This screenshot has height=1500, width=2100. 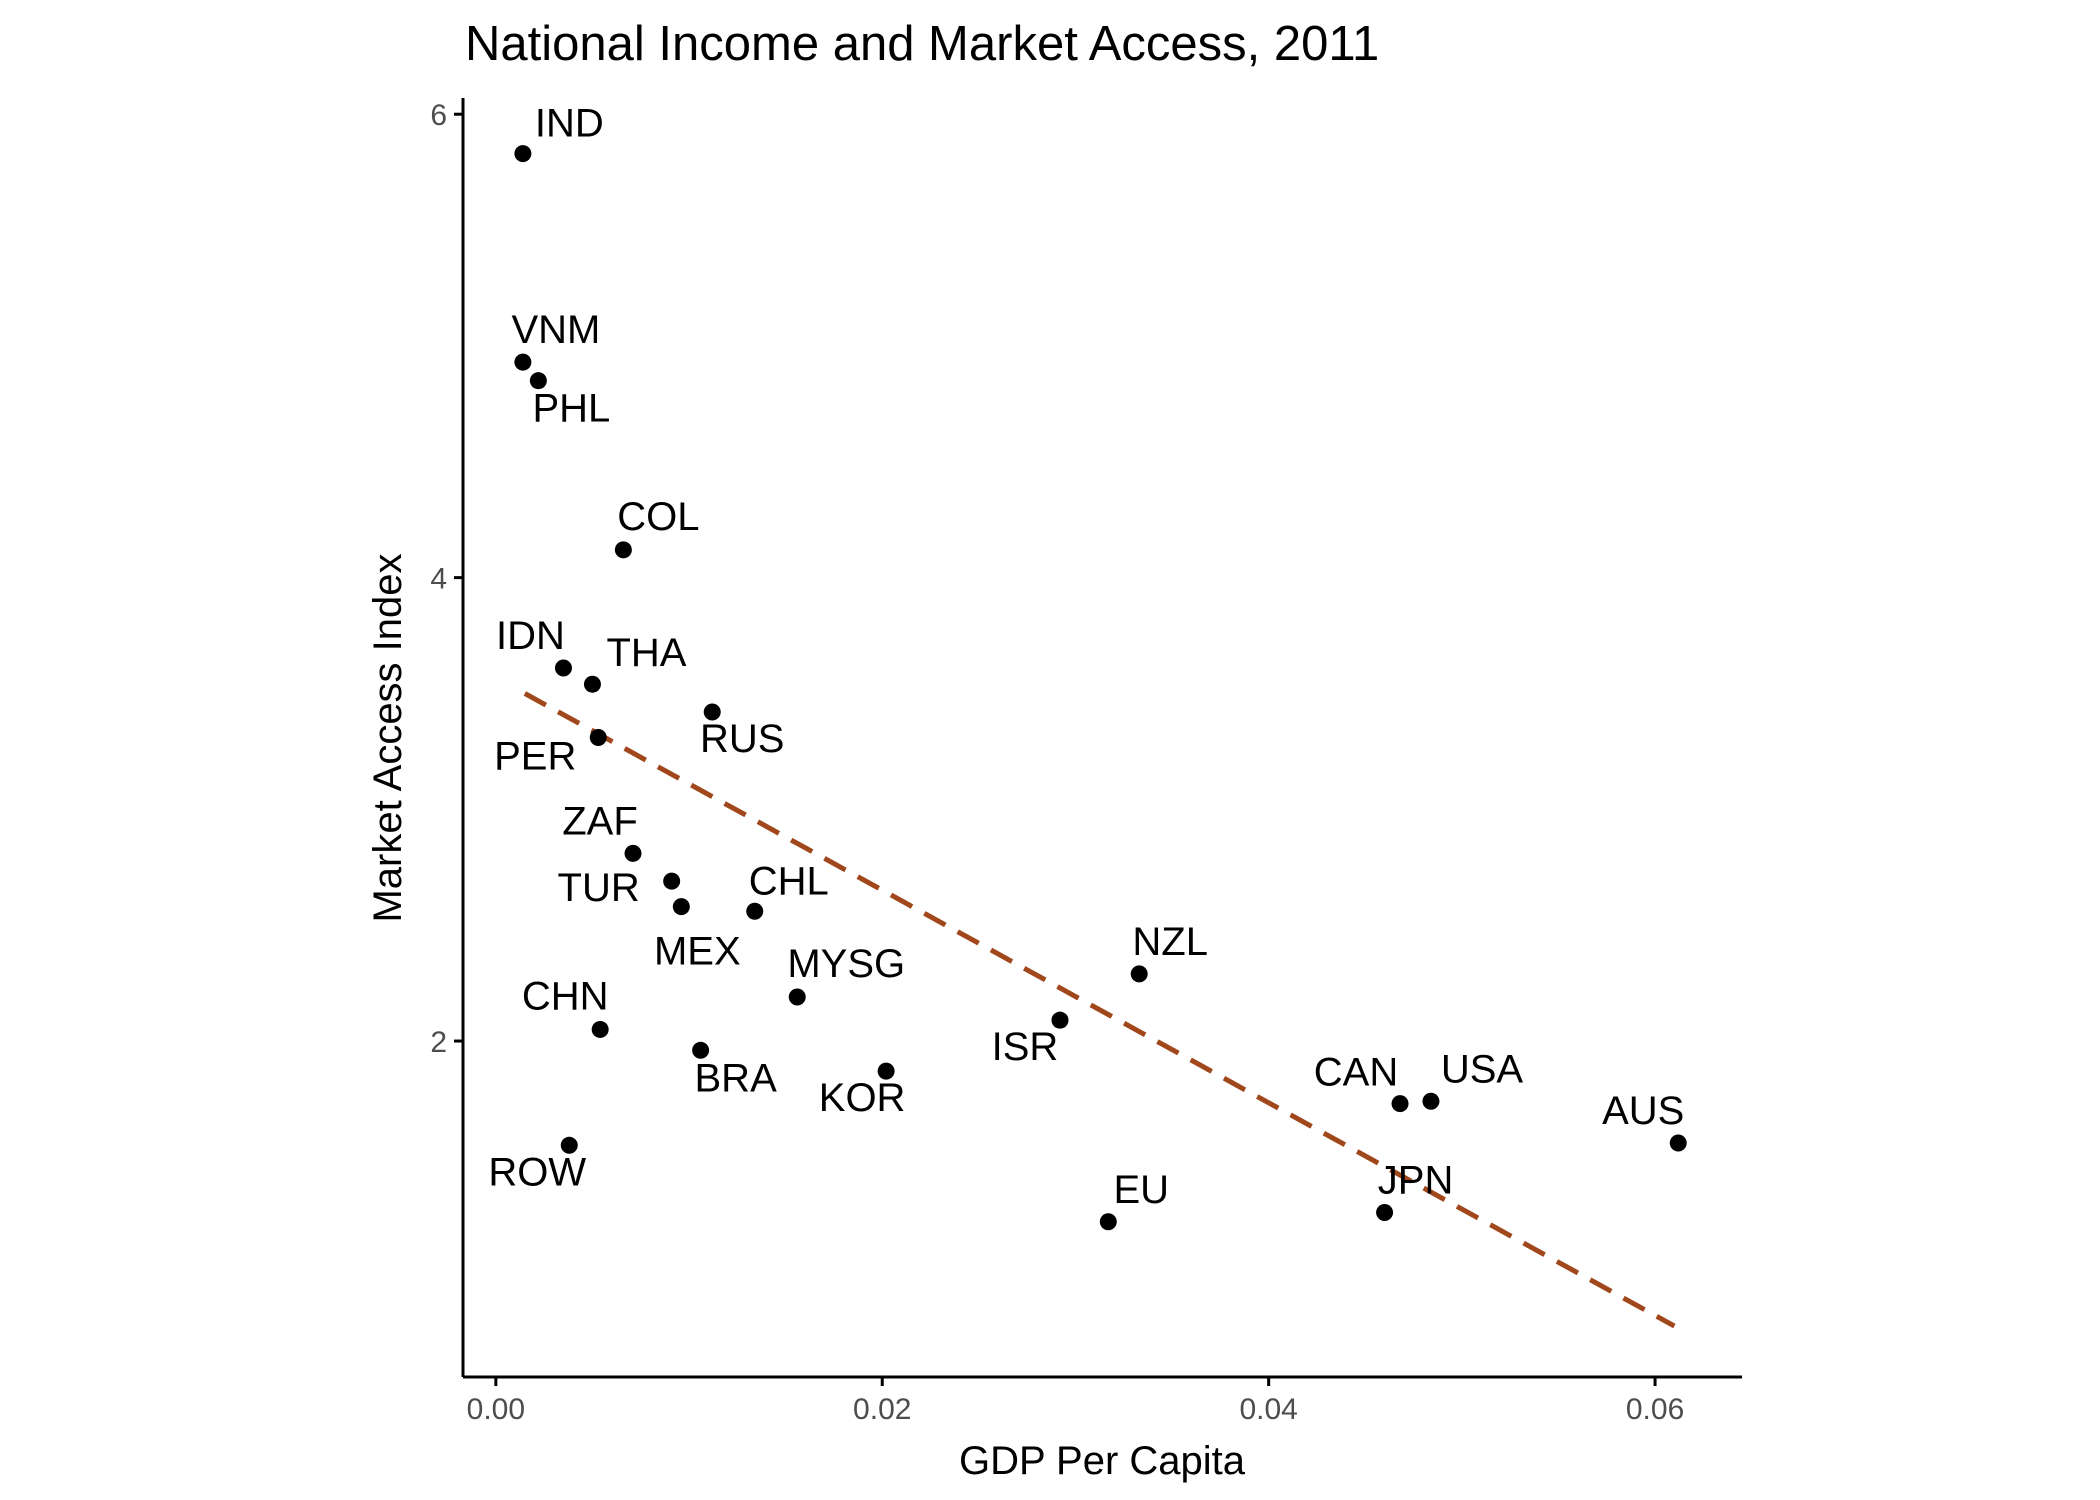 What do you see at coordinates (736, 1078) in the screenshot?
I see `point-label-bra: BRA` at bounding box center [736, 1078].